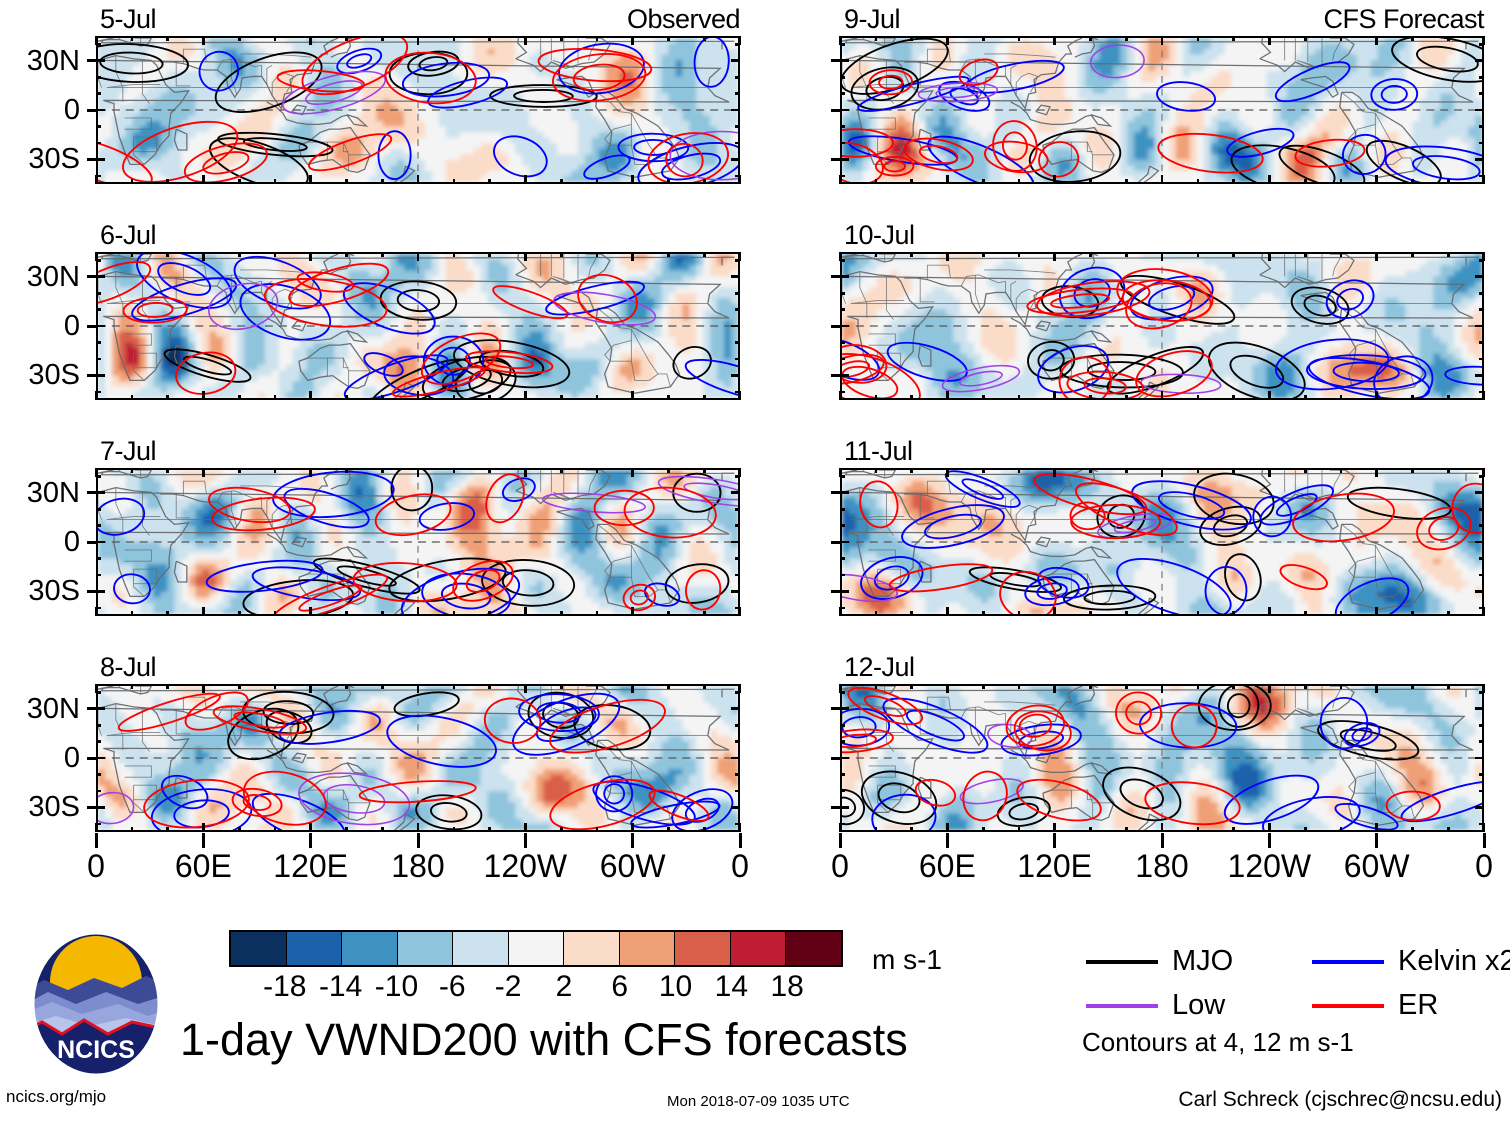 The image size is (1510, 1121). Describe the element at coordinates (536, 989) in the screenshot. I see `colorbar-tick-labels: -18 -14 -10 -6 -2 2 6 10 14 18` at that location.